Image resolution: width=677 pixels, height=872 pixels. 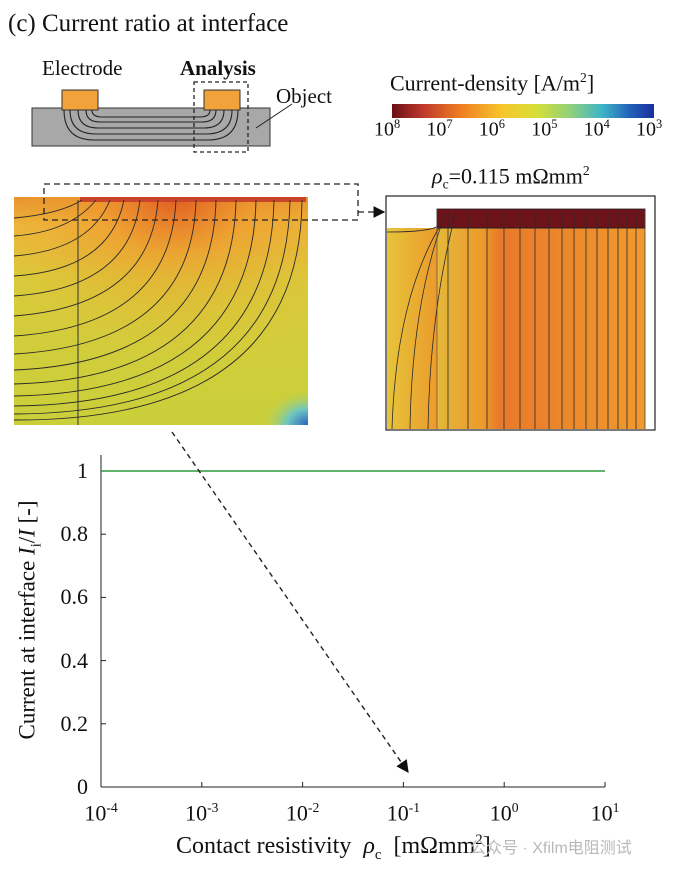 What do you see at coordinates (486, 846) in the screenshot?
I see `xlabel-unit-close: ]` at bounding box center [486, 846].